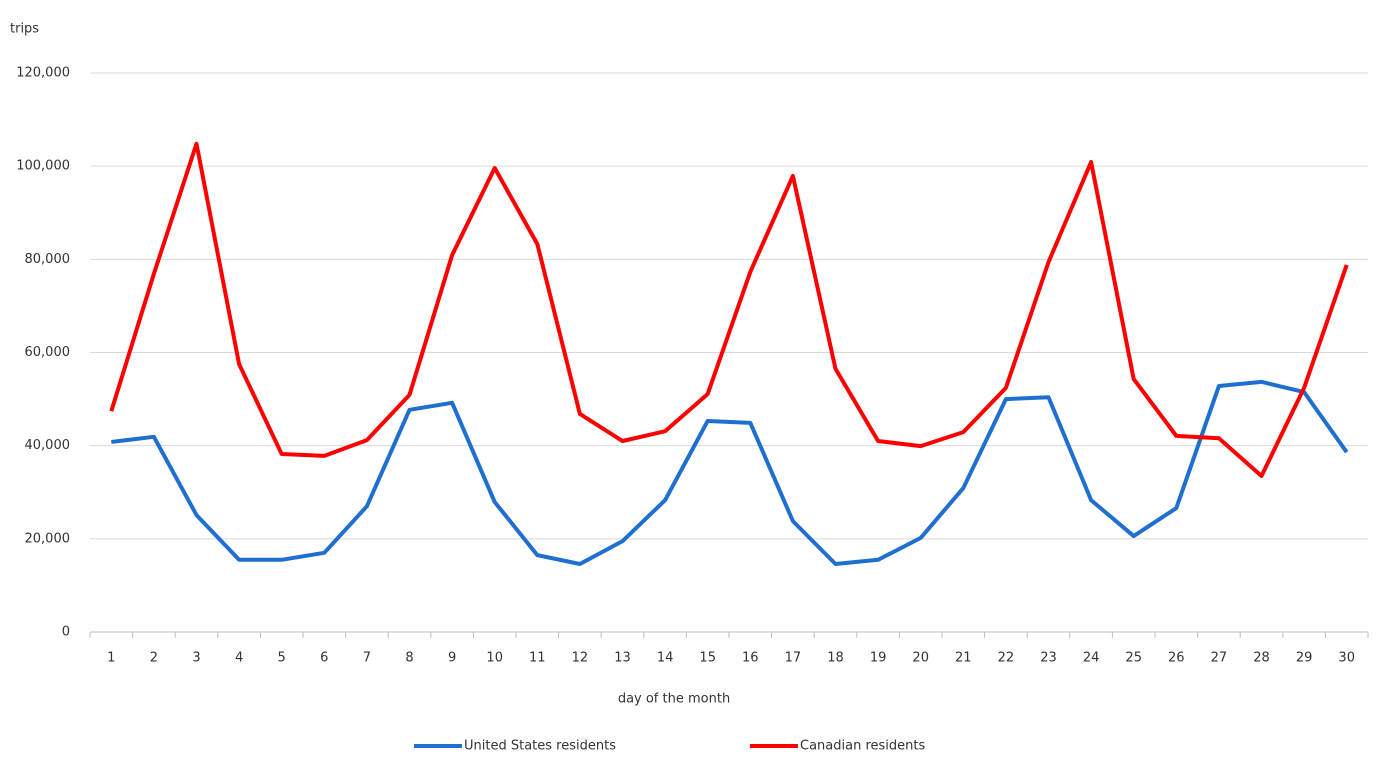 This screenshot has height=765, width=1382. What do you see at coordinates (367, 658) in the screenshot?
I see `x-tick-label: 7` at bounding box center [367, 658].